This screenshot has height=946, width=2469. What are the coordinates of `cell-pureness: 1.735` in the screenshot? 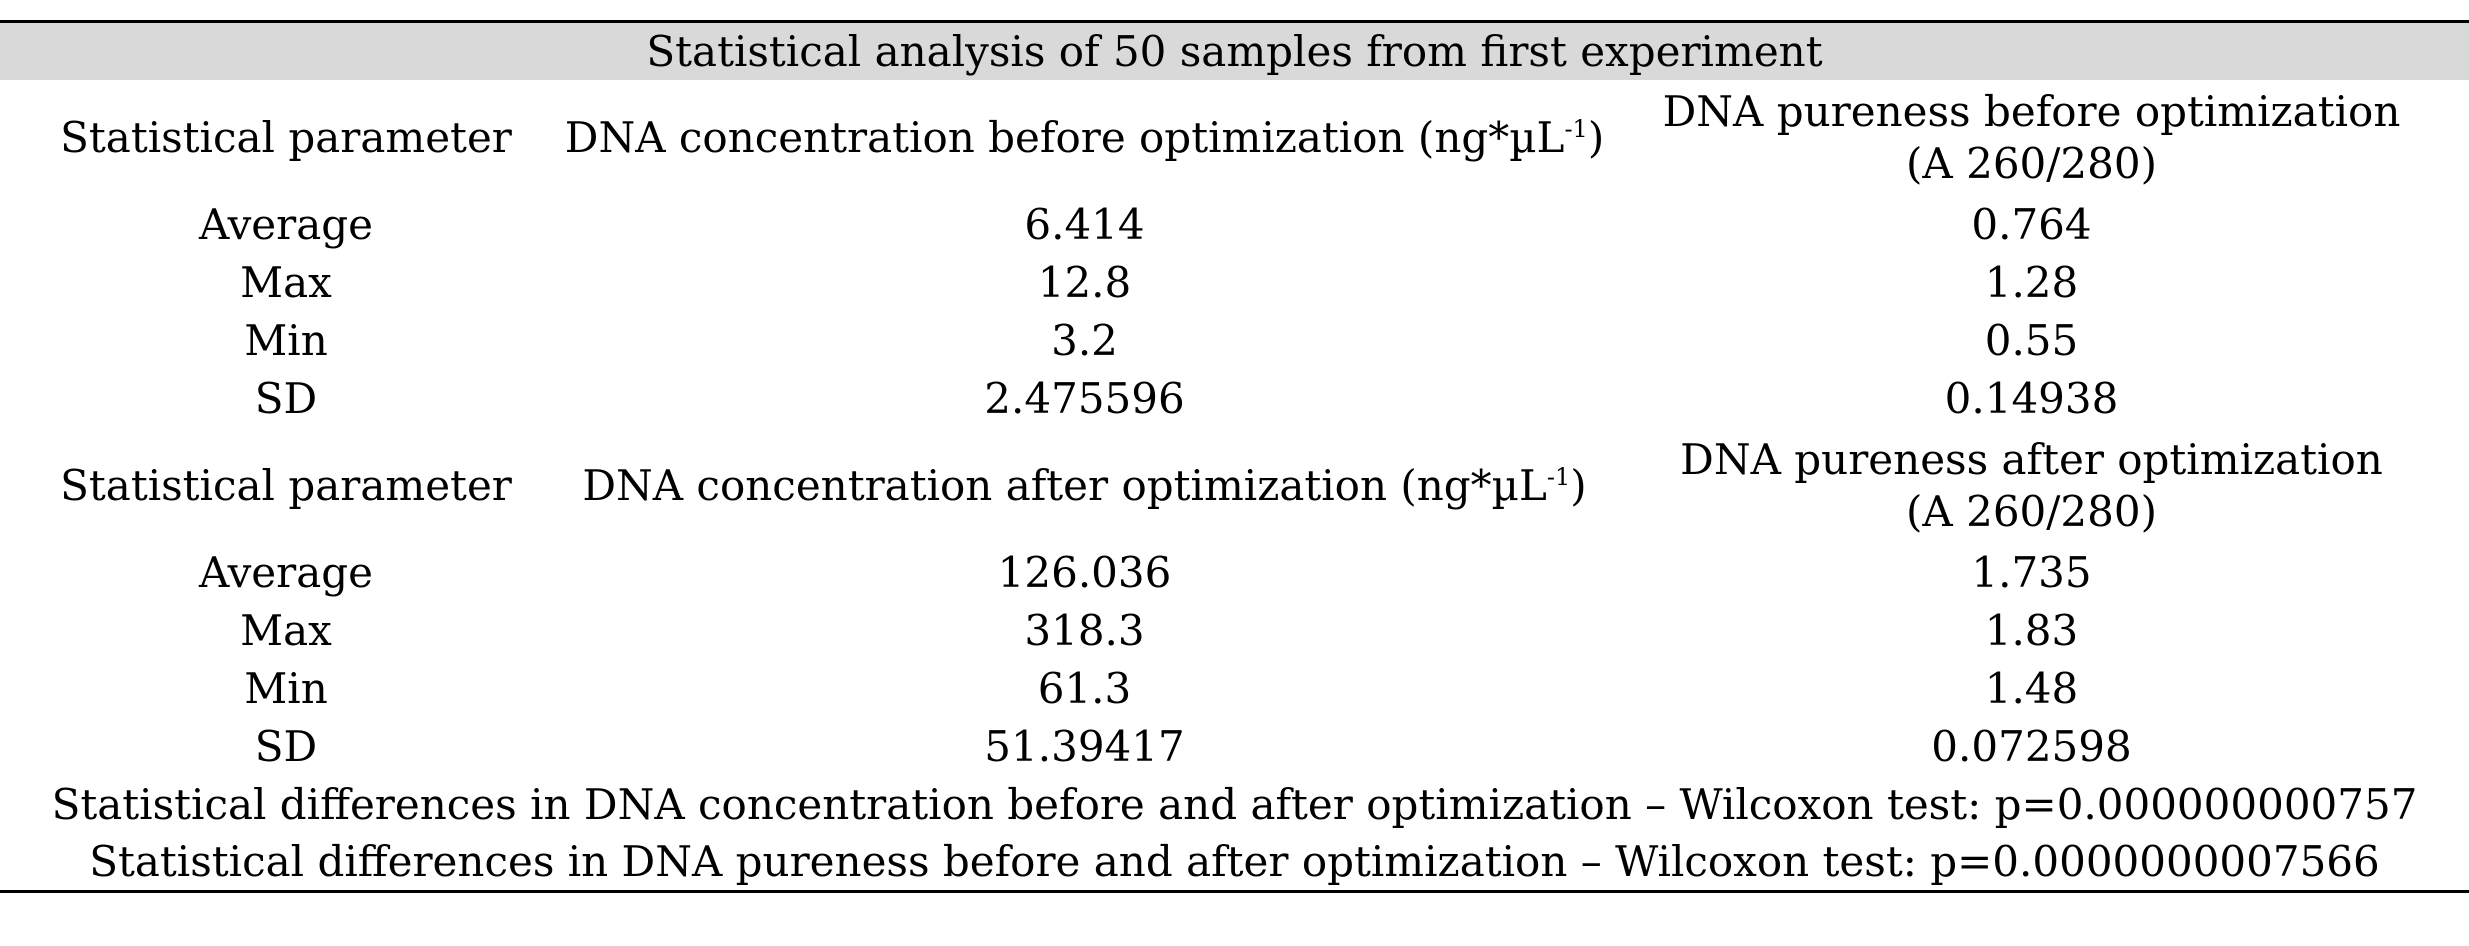 It's located at (2031, 572).